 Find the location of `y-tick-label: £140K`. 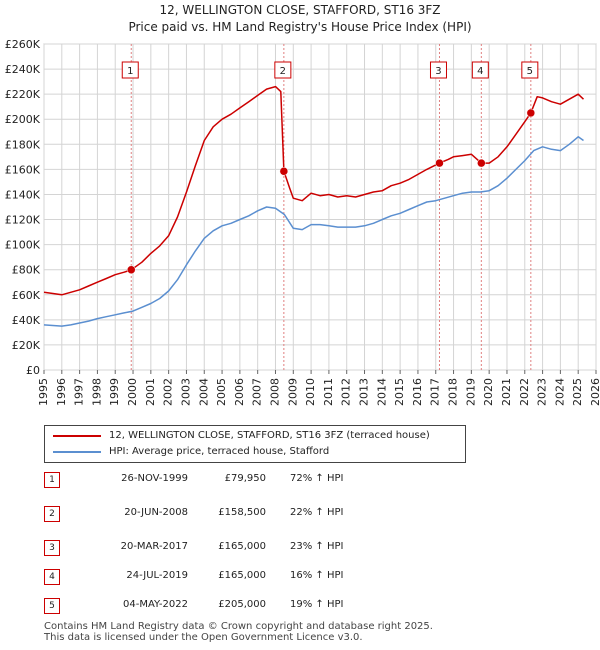

y-tick-label: £140K is located at coordinates (23, 194).